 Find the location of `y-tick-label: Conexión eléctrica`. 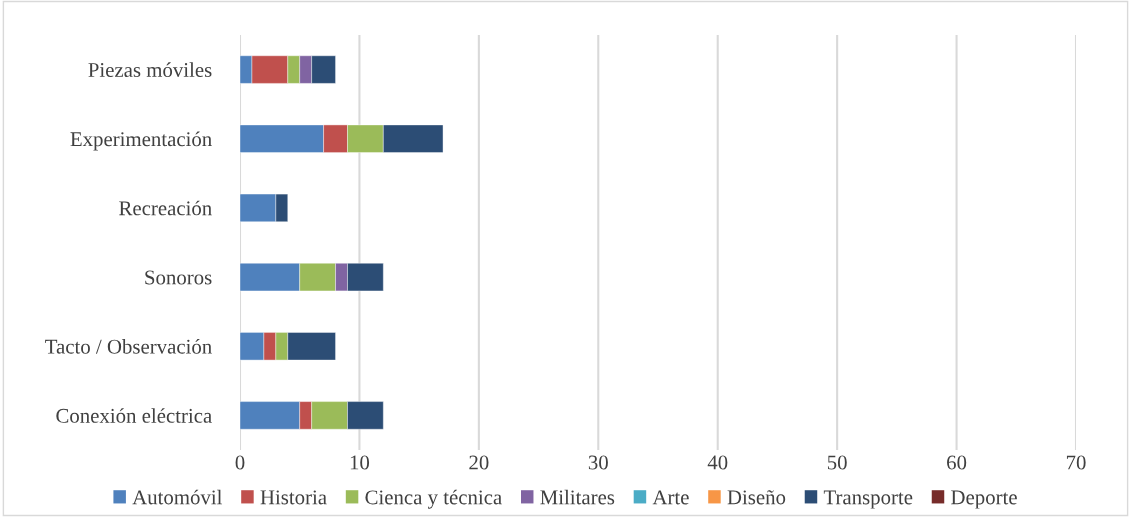

y-tick-label: Conexión eléctrica is located at coordinates (134, 415).